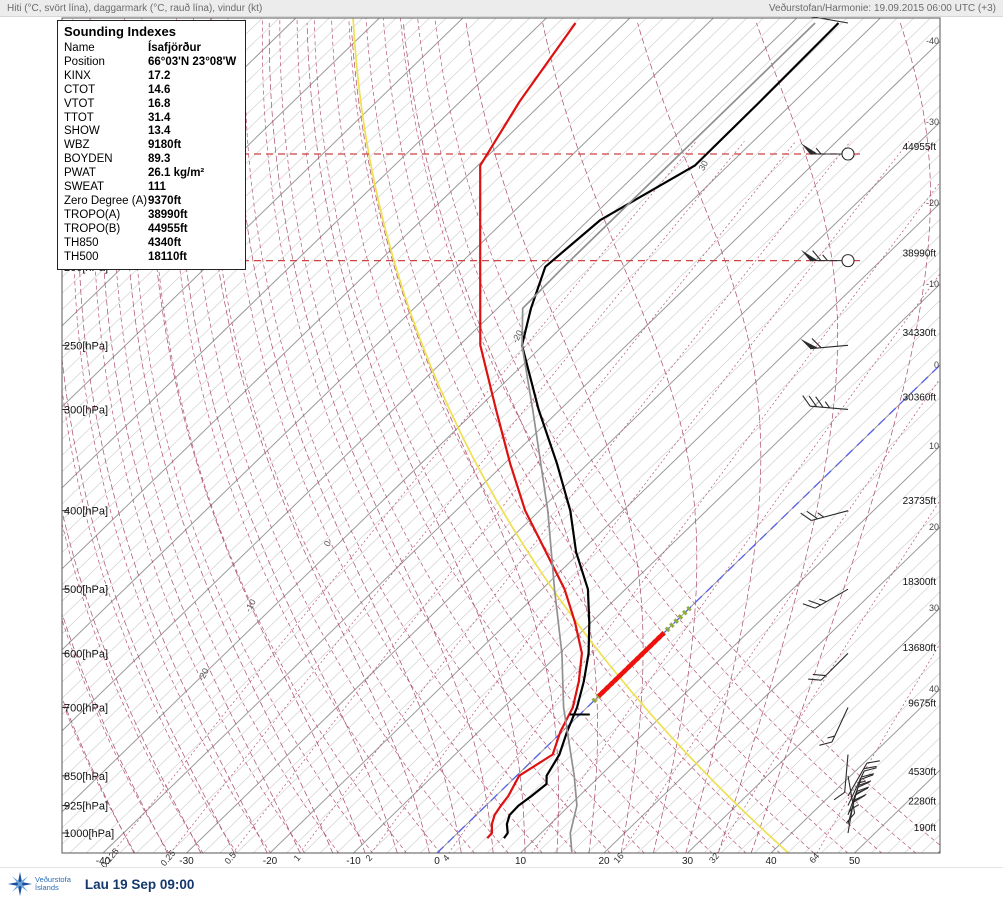 The width and height of the screenshot is (1003, 900). What do you see at coordinates (168, 214) in the screenshot?
I see `index-value: 38990ft` at bounding box center [168, 214].